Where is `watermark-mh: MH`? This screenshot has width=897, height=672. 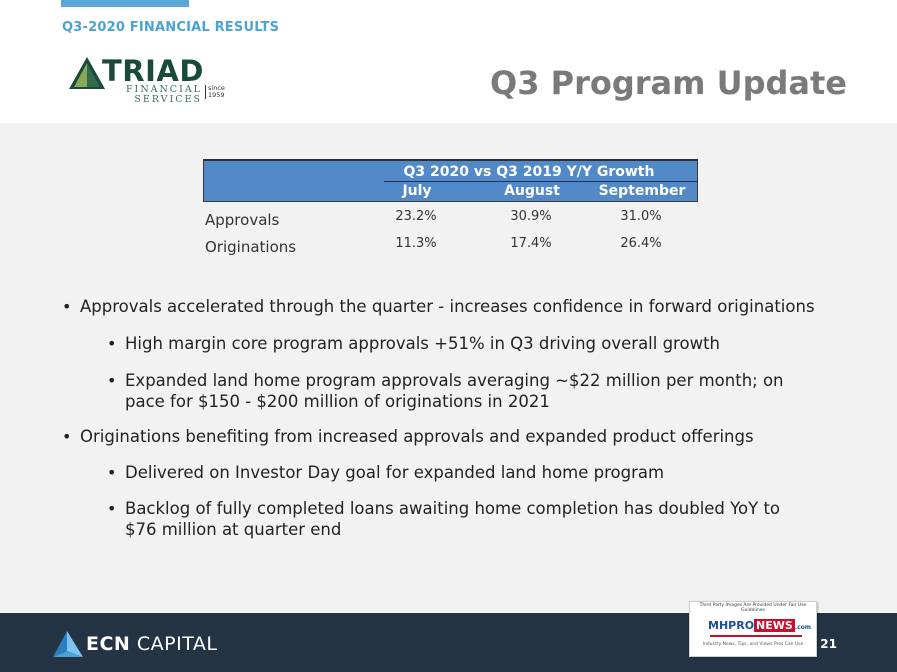 watermark-mh: MH is located at coordinates (718, 625).